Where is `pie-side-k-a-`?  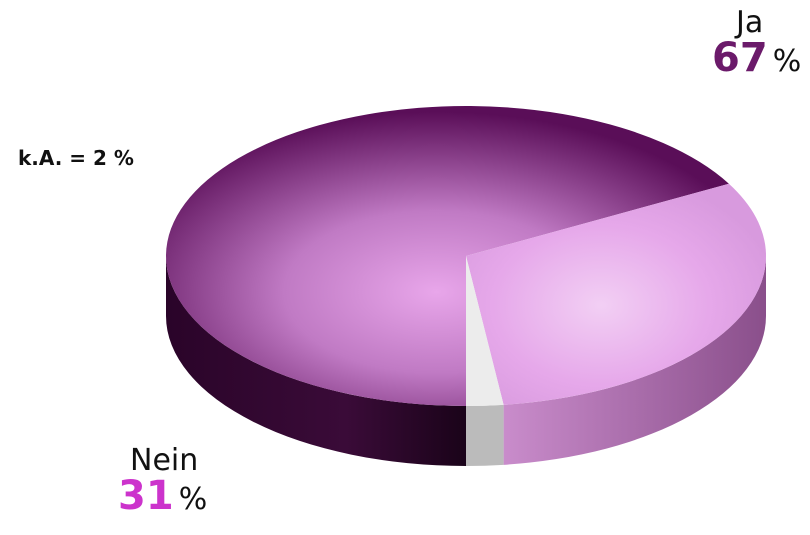
pie-side-k-a- is located at coordinates (485, 435).